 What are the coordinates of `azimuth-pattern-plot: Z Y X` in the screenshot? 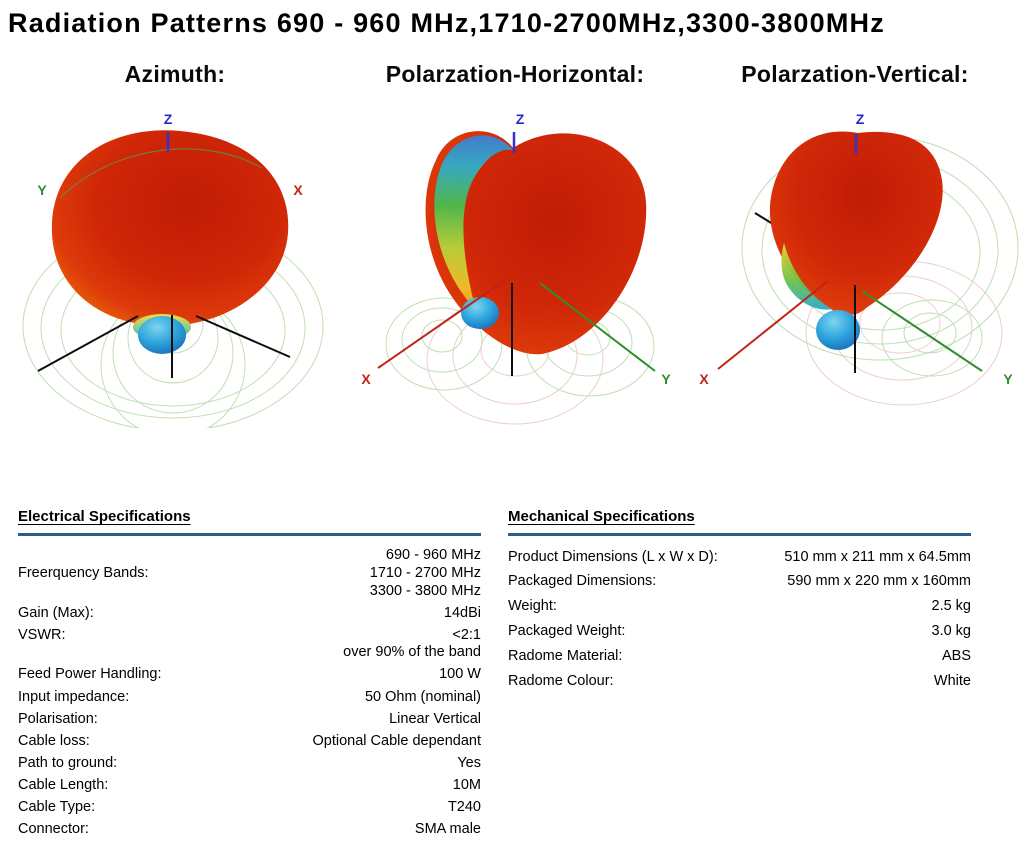 It's located at (173, 269).